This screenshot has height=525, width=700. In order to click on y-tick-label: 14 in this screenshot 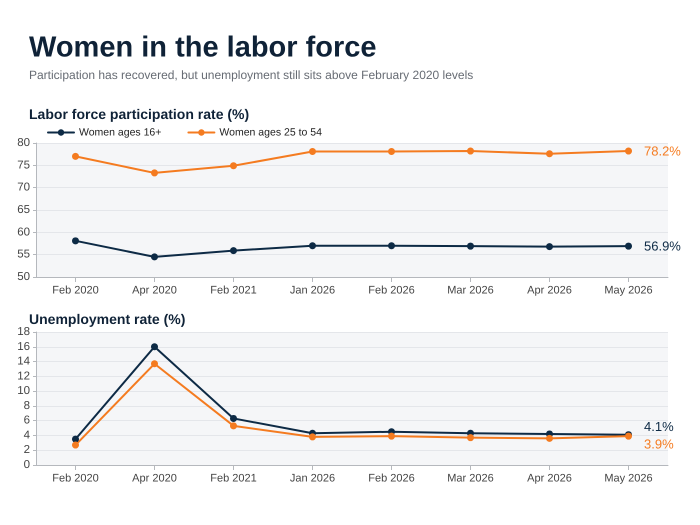, I will do `click(24, 362)`.